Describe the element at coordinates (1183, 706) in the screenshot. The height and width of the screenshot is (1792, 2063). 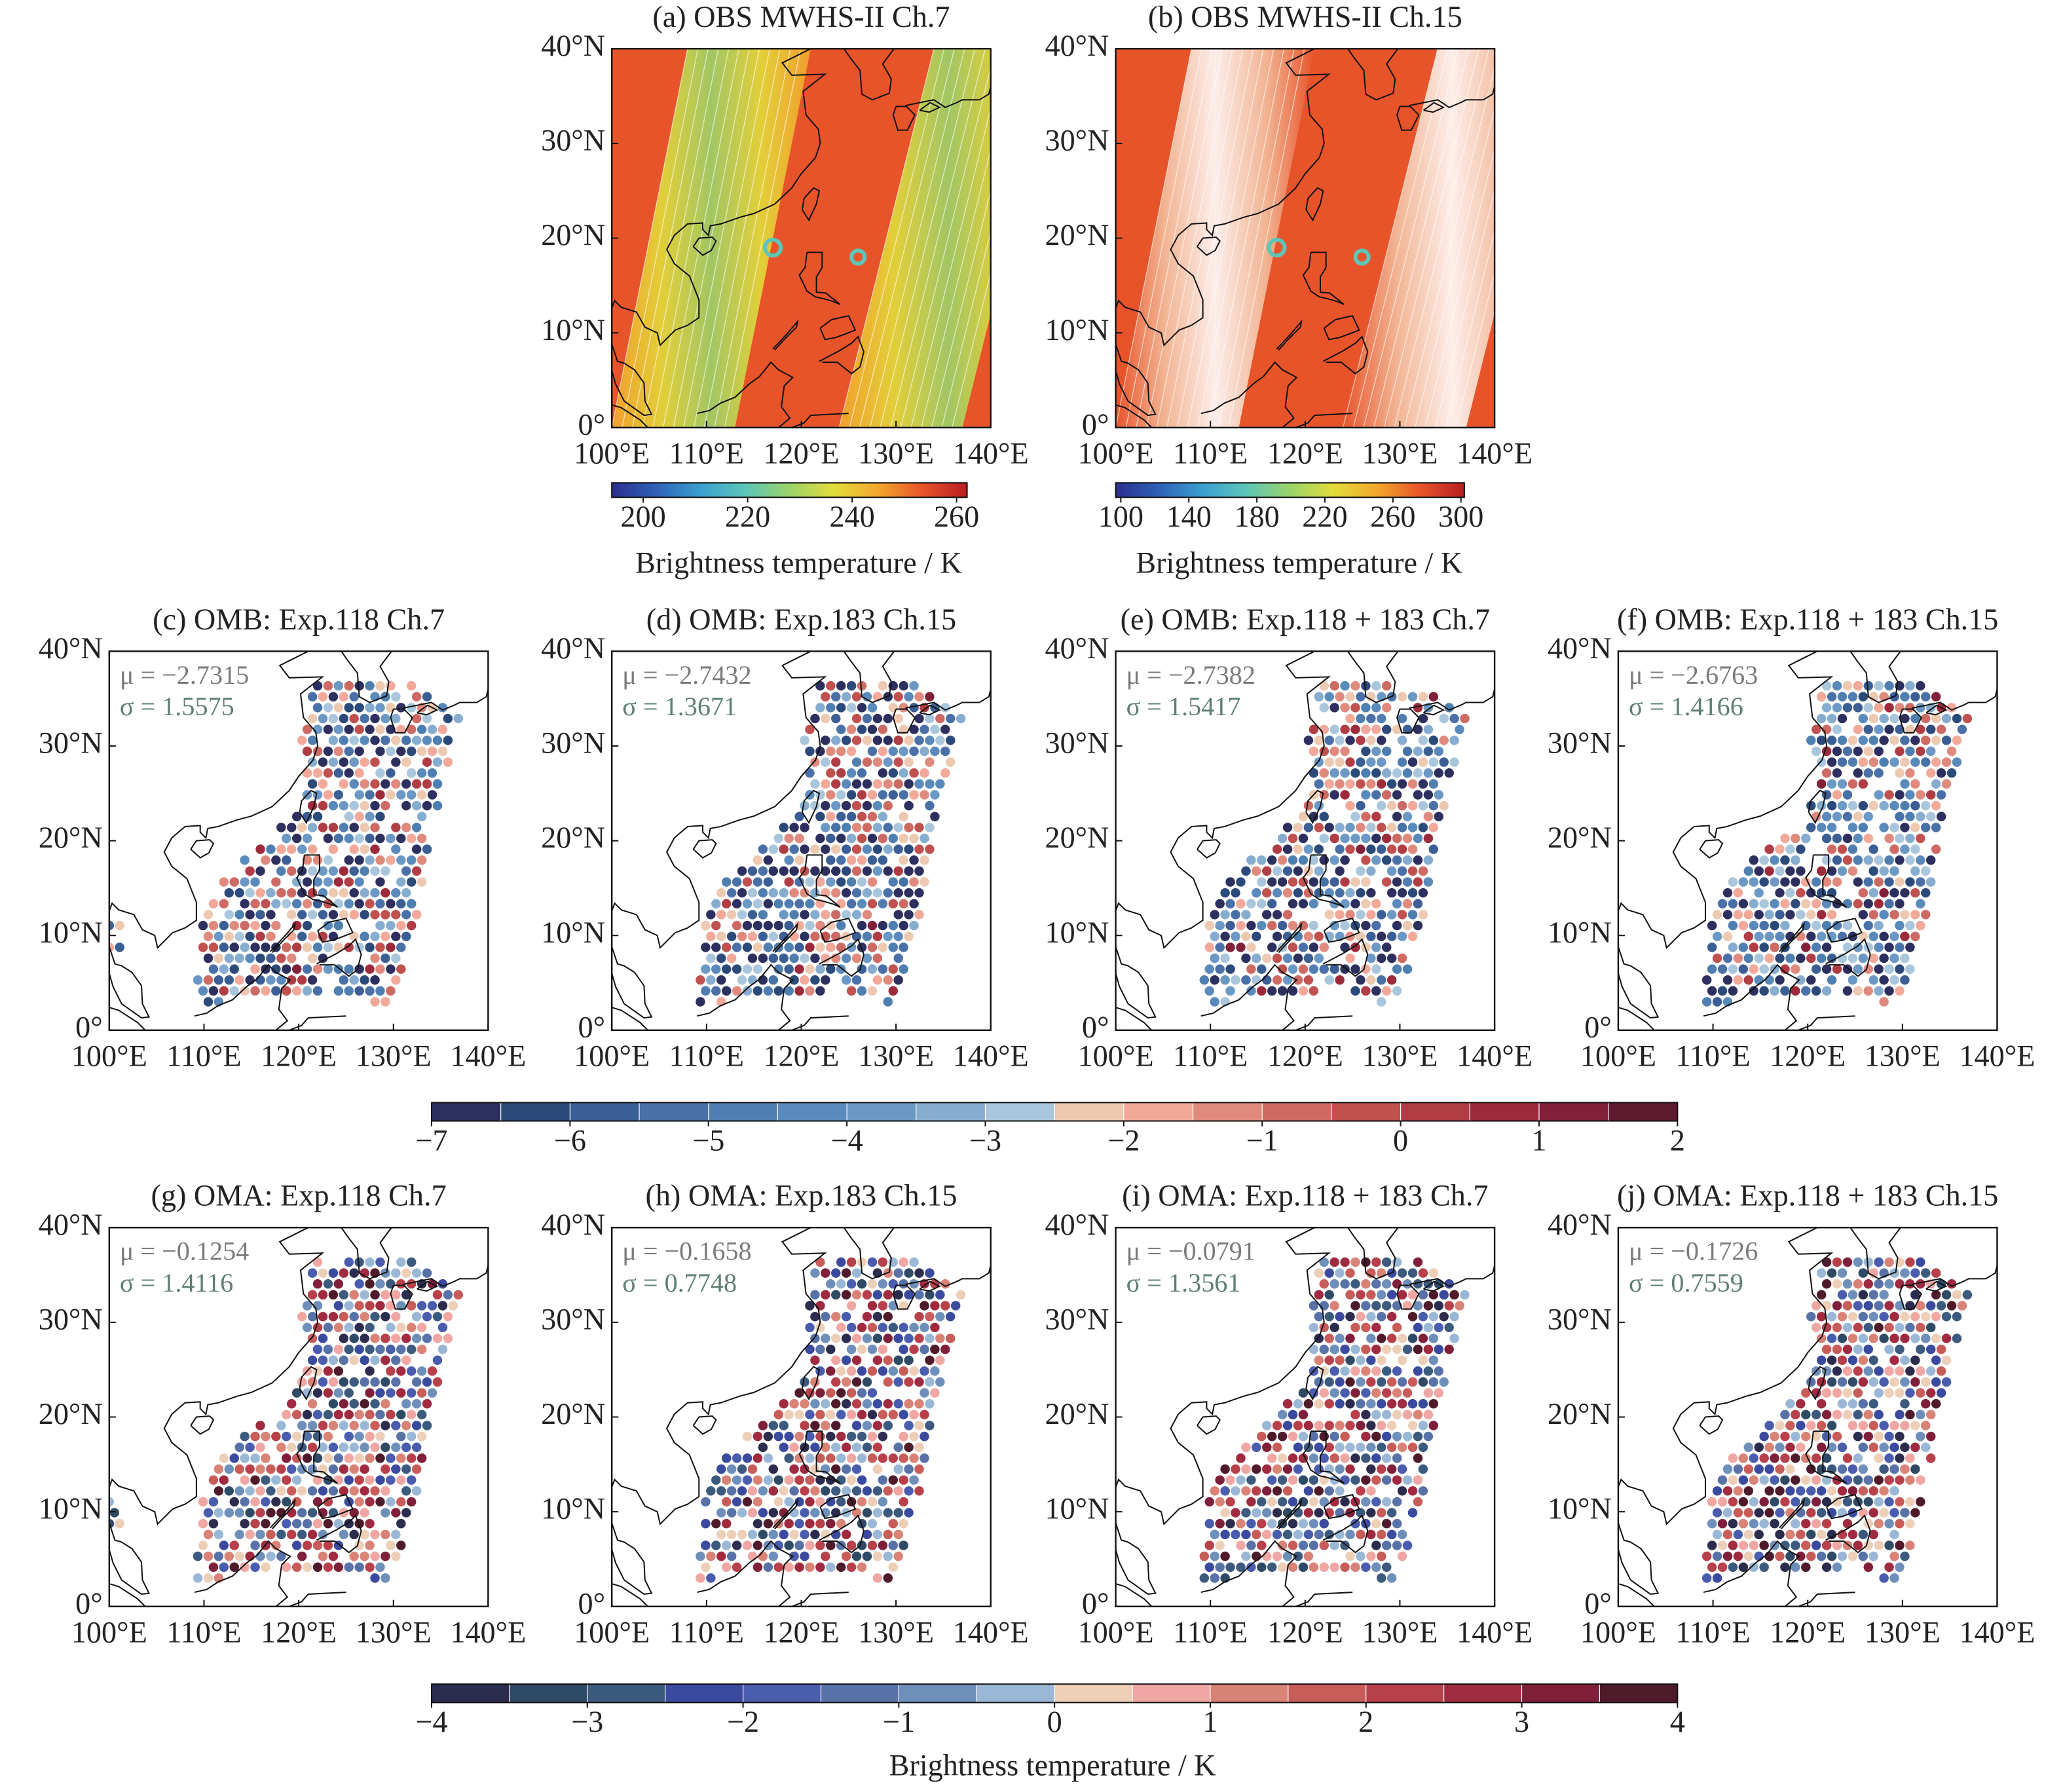
I see `sigma-stat: σ = 1.5417` at that location.